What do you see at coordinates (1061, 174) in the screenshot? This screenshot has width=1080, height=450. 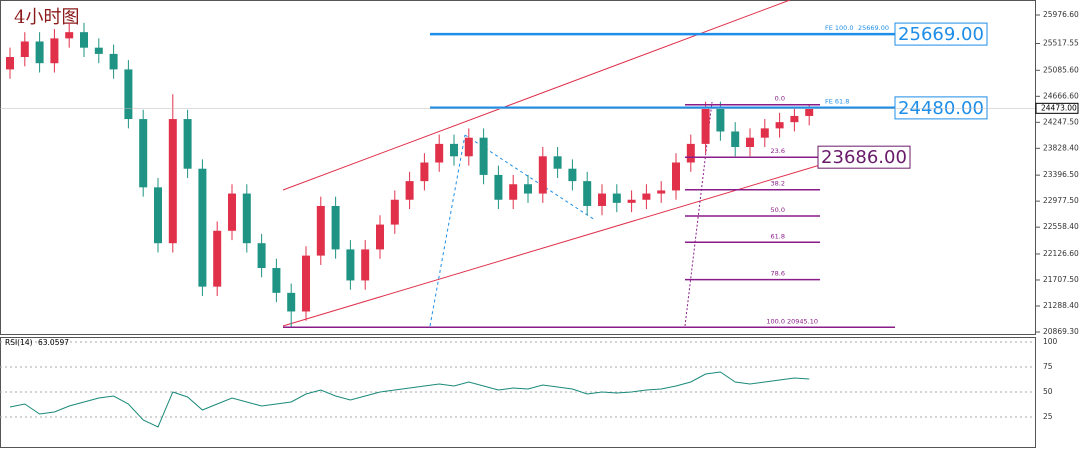 I see `y-tick-label: 23396.50` at bounding box center [1061, 174].